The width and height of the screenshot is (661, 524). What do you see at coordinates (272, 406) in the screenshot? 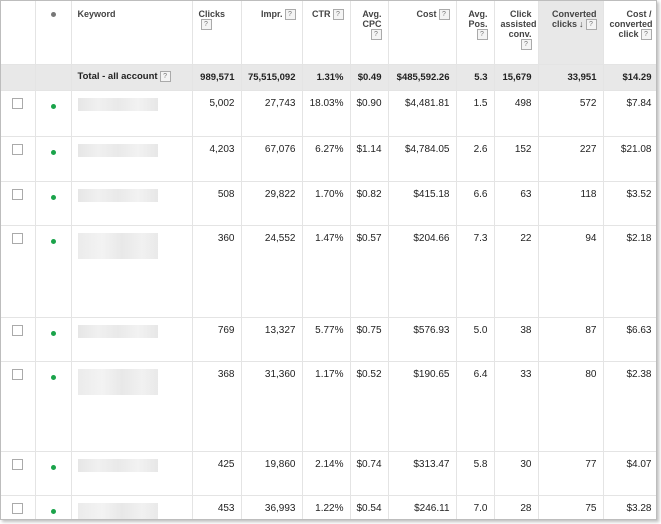
I see `cell-impr: 31,360` at bounding box center [272, 406].